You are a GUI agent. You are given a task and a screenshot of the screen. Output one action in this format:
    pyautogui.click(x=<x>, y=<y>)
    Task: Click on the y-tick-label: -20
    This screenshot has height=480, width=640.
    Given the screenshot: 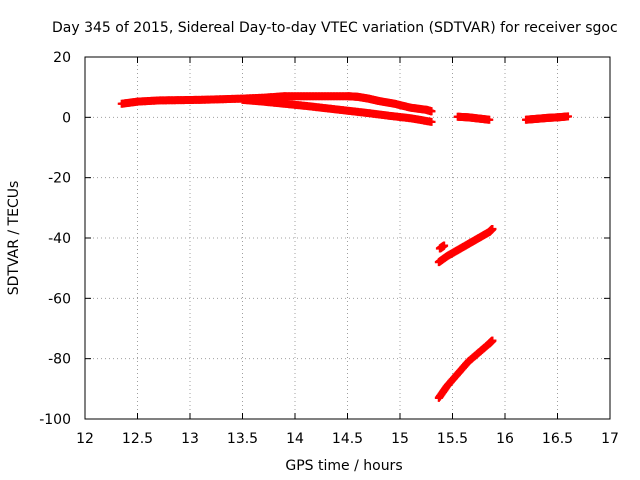 What is the action you would take?
    pyautogui.click(x=59, y=179)
    